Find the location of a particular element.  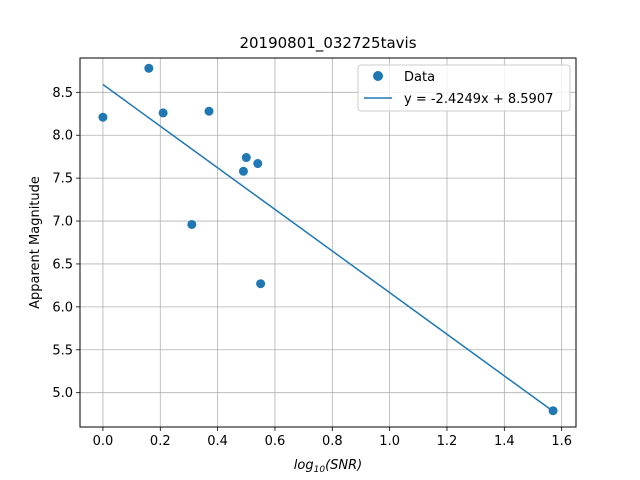

x-ticks: 0.0 0.2 0.4 0.6 0.8 1.0 1.2 1.4 1.6 is located at coordinates (332, 438).